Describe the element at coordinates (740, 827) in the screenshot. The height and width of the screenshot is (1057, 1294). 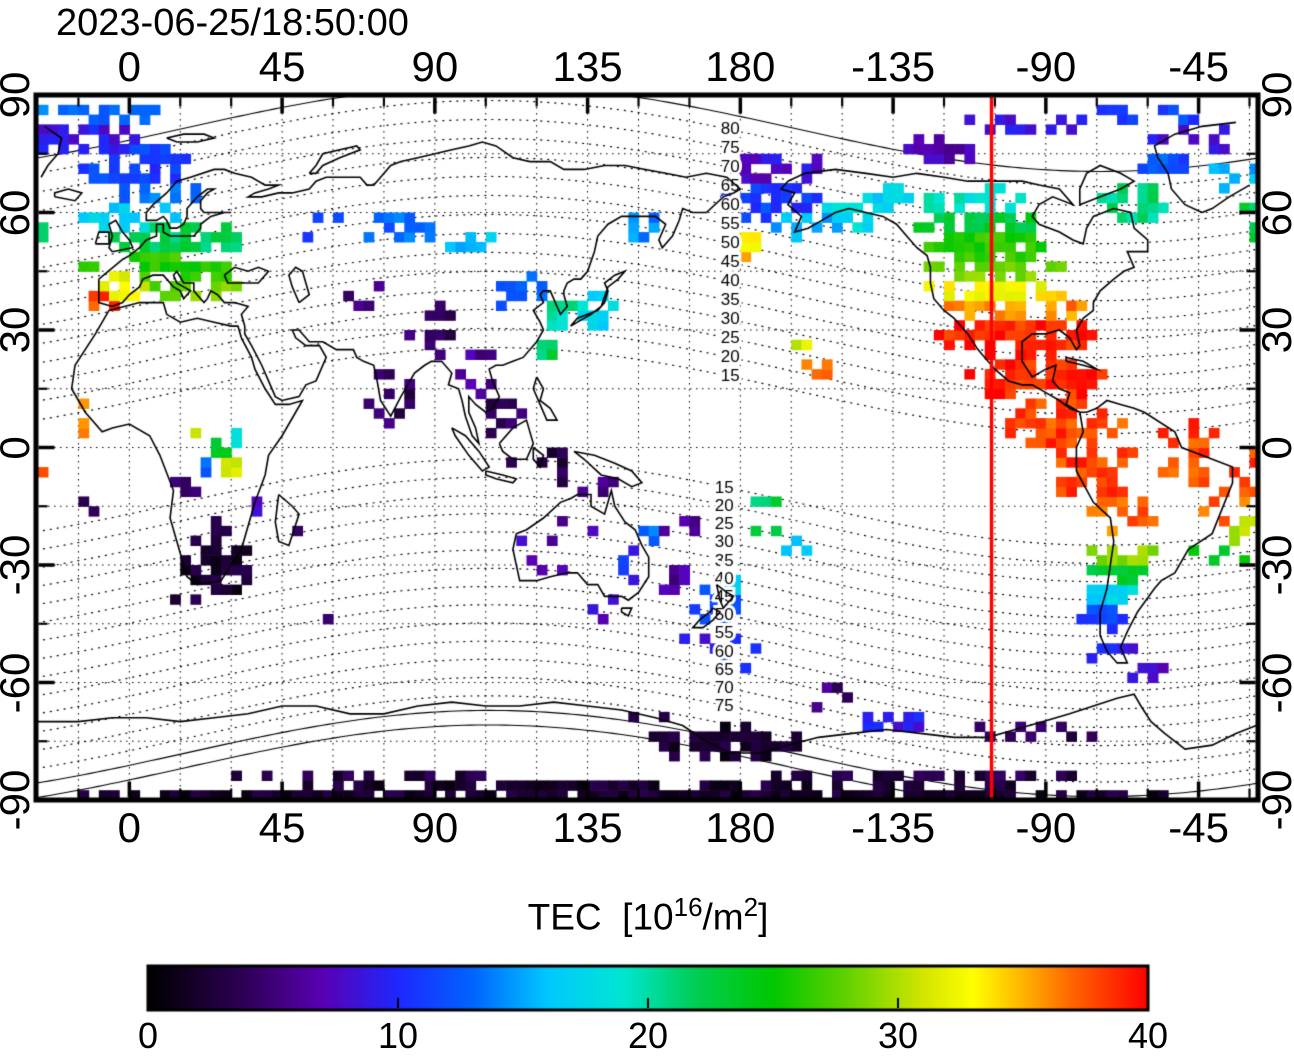
I see `x-axis-bottom-label-180: 180` at that location.